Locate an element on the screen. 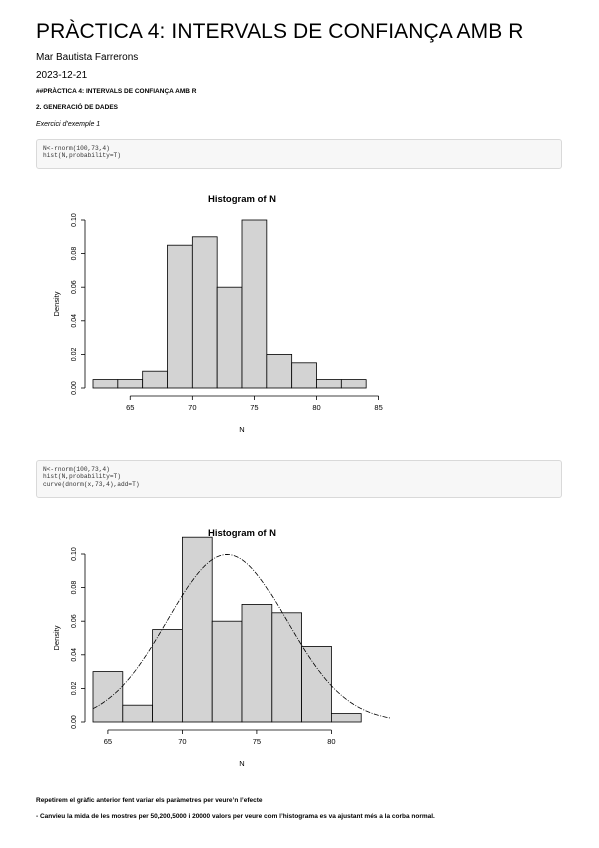 The width and height of the screenshot is (599, 848). example-label: Exercici d’exemple 1 is located at coordinates (68, 124).